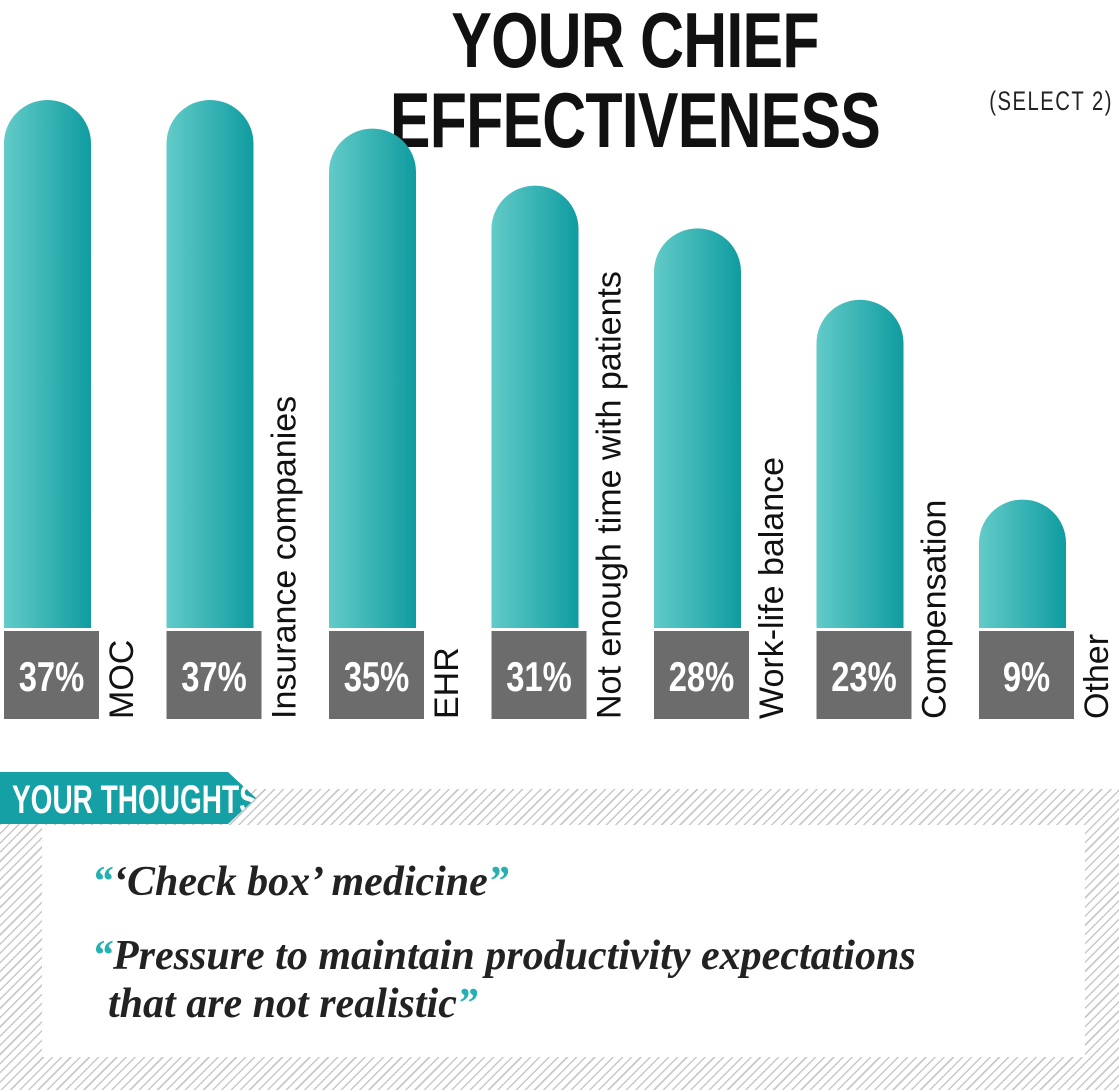  I want to click on thoughts-heading-tag: YOUR THOUGHTS, so click(128, 798).